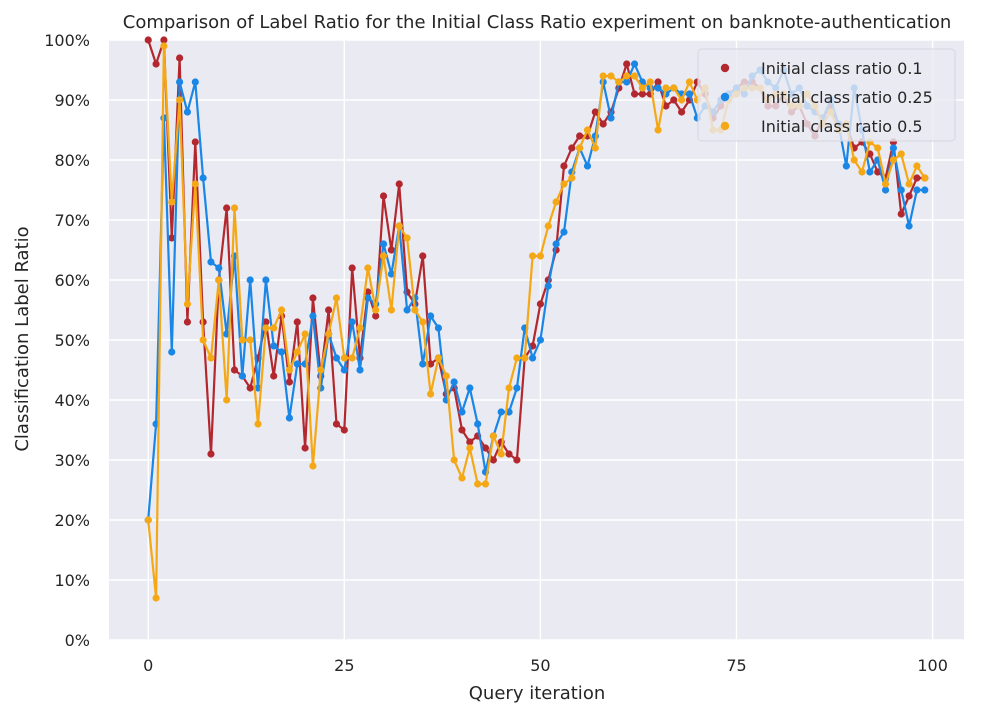  I want to click on x-tick-label: 25, so click(344, 665).